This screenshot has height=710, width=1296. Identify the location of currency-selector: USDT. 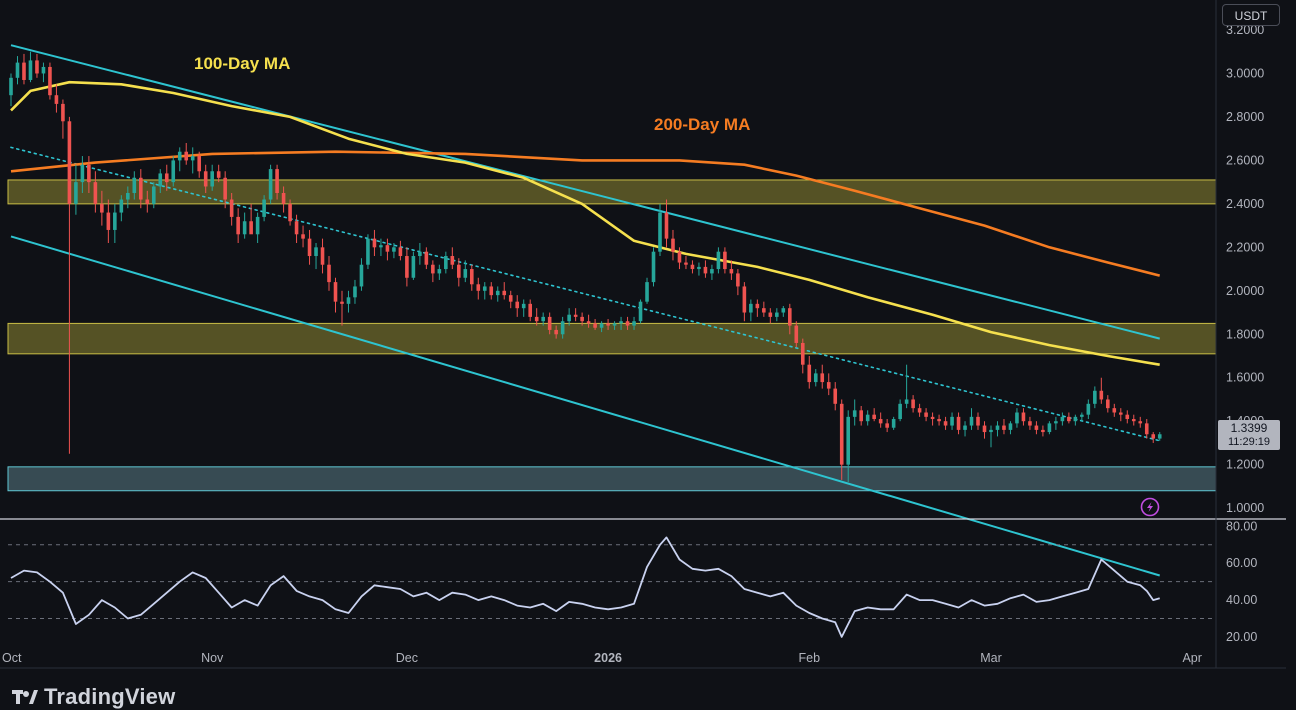
(1251, 15).